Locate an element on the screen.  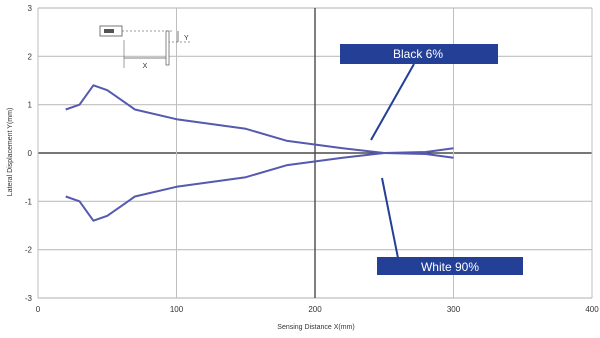
black-callout-label: Black 6% is located at coordinates (418, 54).